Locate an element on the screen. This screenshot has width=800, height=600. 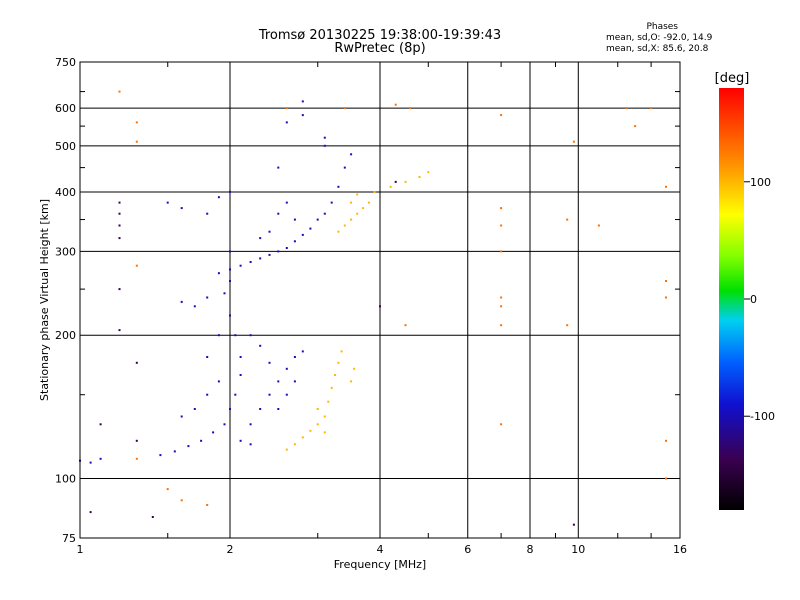
colorbar-ticks: 100 0 -100 is located at coordinates (759, 299).